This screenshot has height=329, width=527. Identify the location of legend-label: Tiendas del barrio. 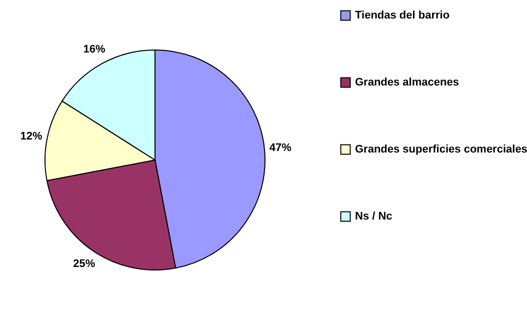
(402, 16).